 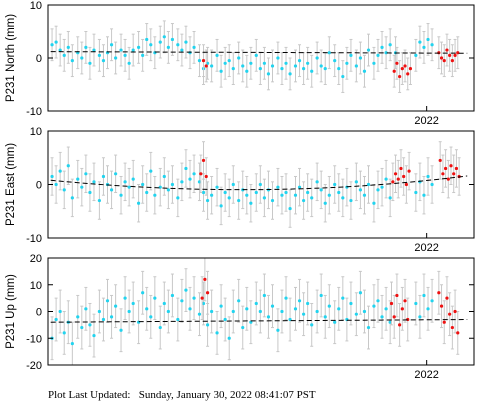 I want to click on y-axis-label: P231 North (mm), so click(x=11, y=58).